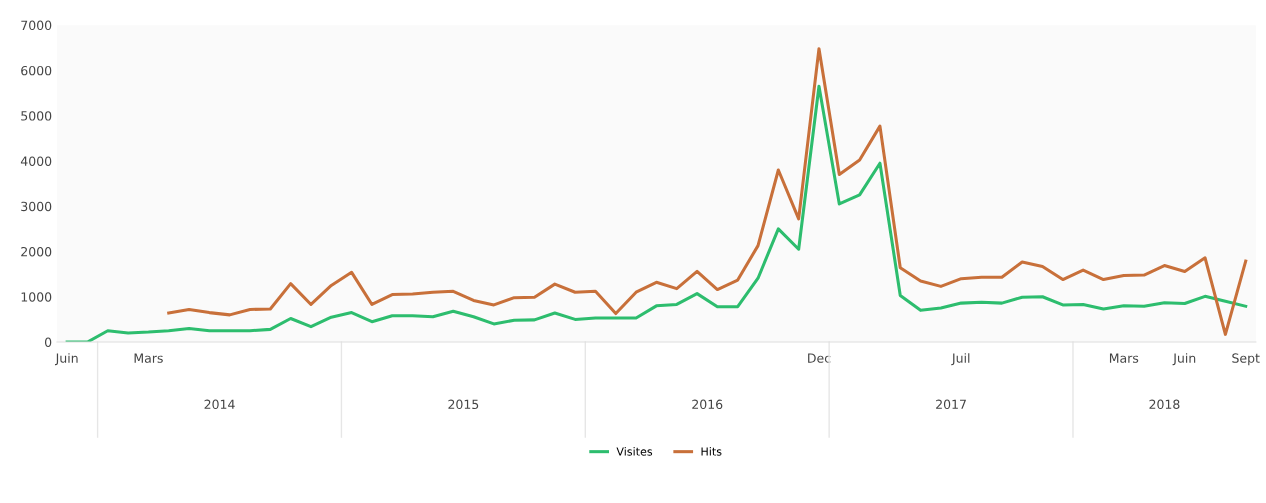 This screenshot has width=1266, height=503. Describe the element at coordinates (36, 297) in the screenshot. I see `y-tick-label: 1000` at that location.